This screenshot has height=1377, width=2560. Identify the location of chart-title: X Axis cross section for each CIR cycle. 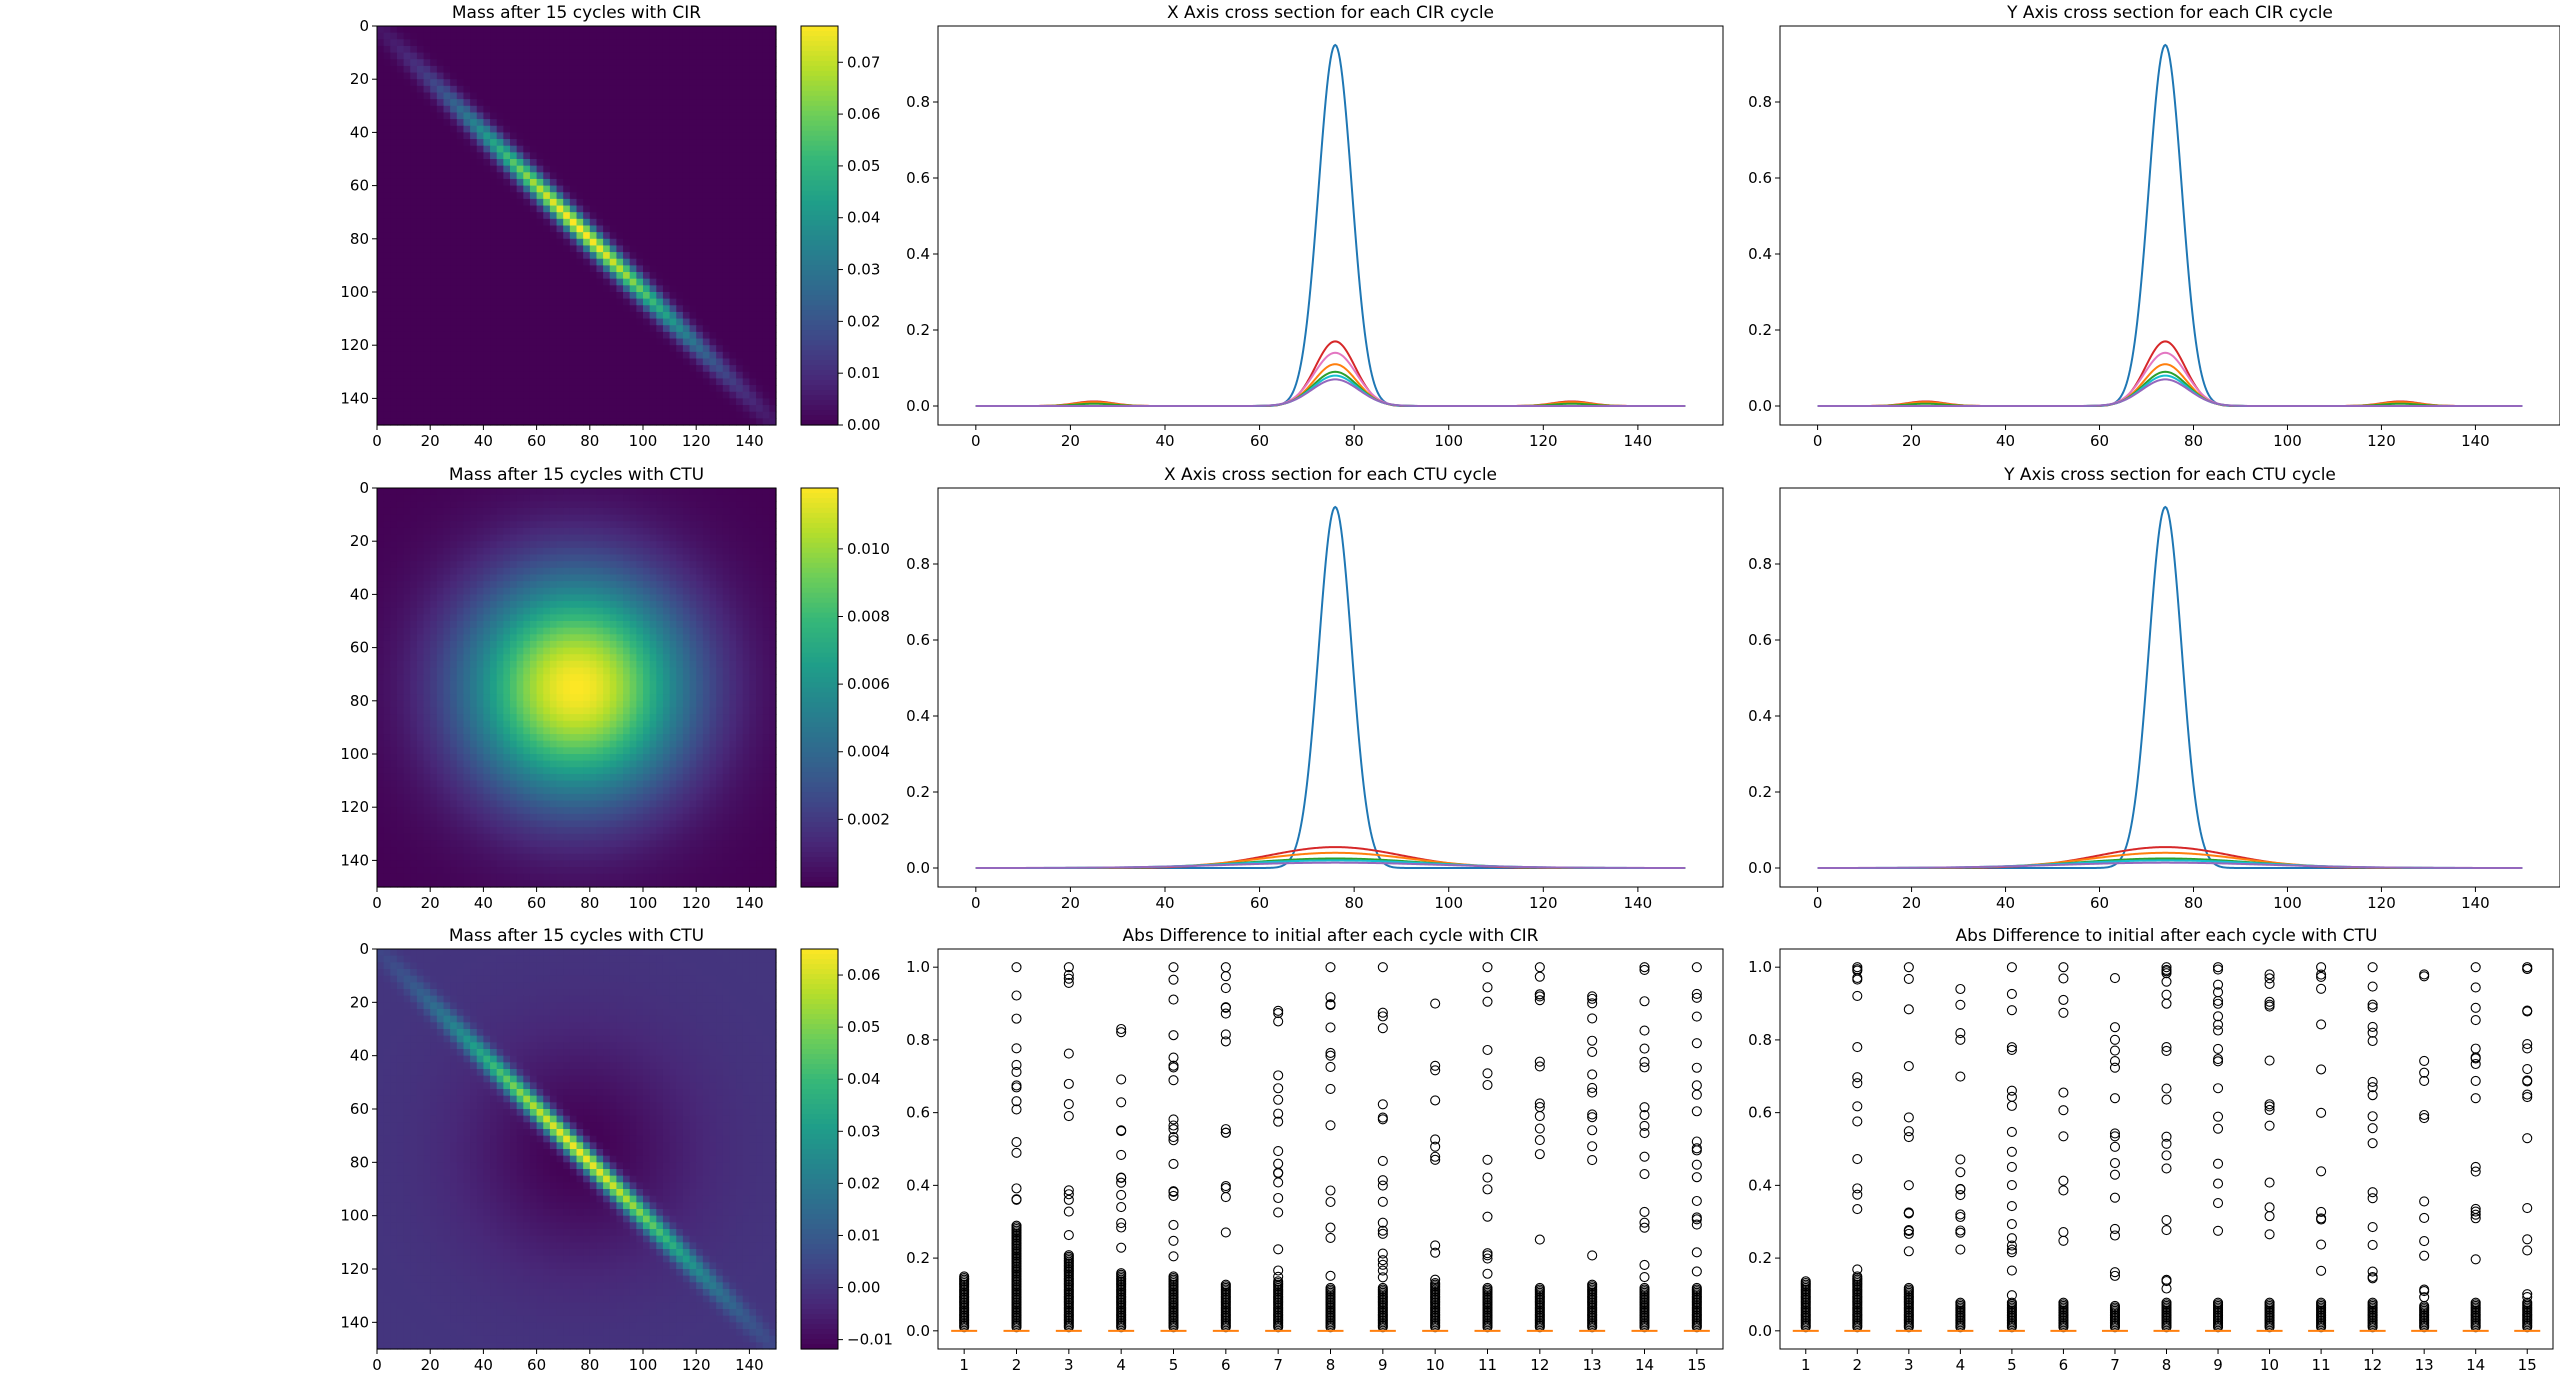
(1330, 13).